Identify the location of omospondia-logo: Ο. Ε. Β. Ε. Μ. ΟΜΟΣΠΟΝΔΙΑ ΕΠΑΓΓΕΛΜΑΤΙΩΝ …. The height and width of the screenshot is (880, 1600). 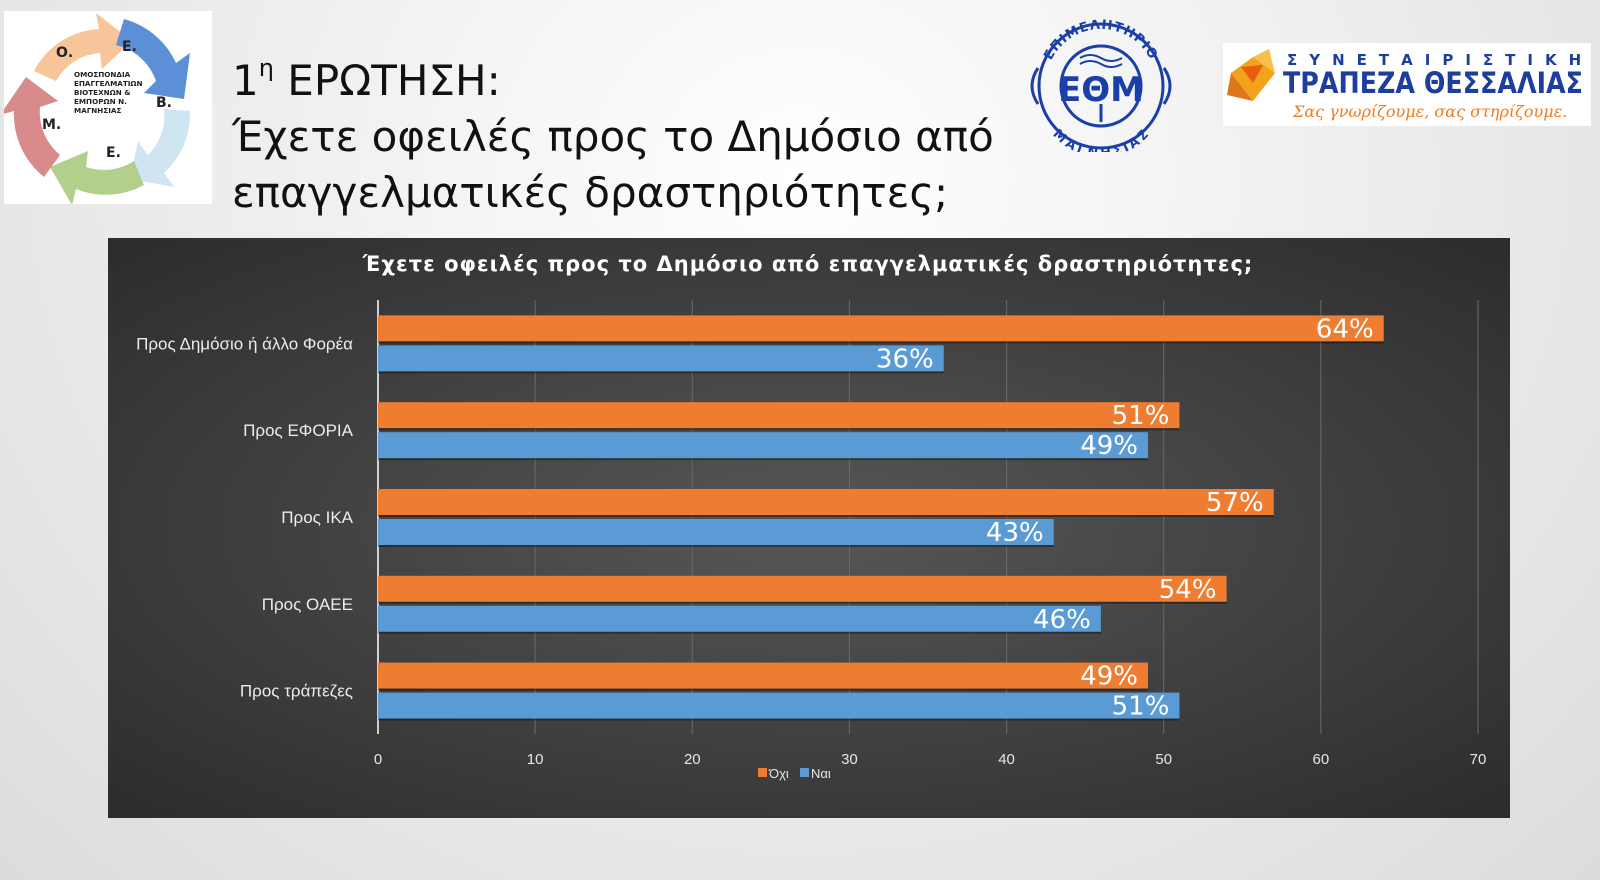
(106, 108).